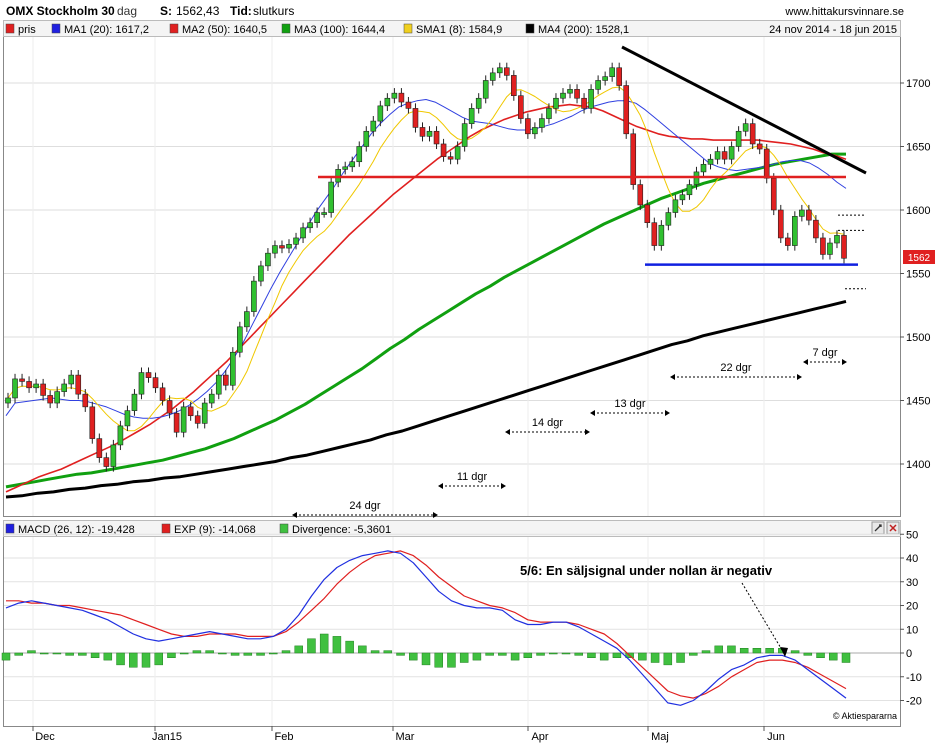 The height and width of the screenshot is (748, 946). I want to click on price-badge-bg, so click(919, 257).